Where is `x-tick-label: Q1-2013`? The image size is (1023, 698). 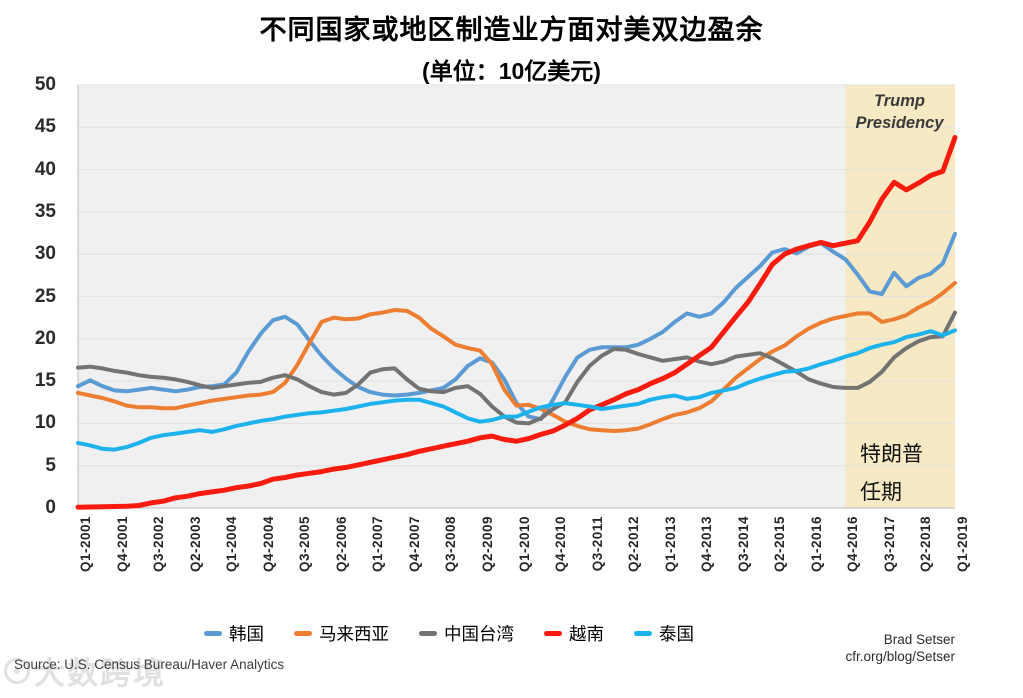
x-tick-label: Q1-2013 is located at coordinates (670, 544).